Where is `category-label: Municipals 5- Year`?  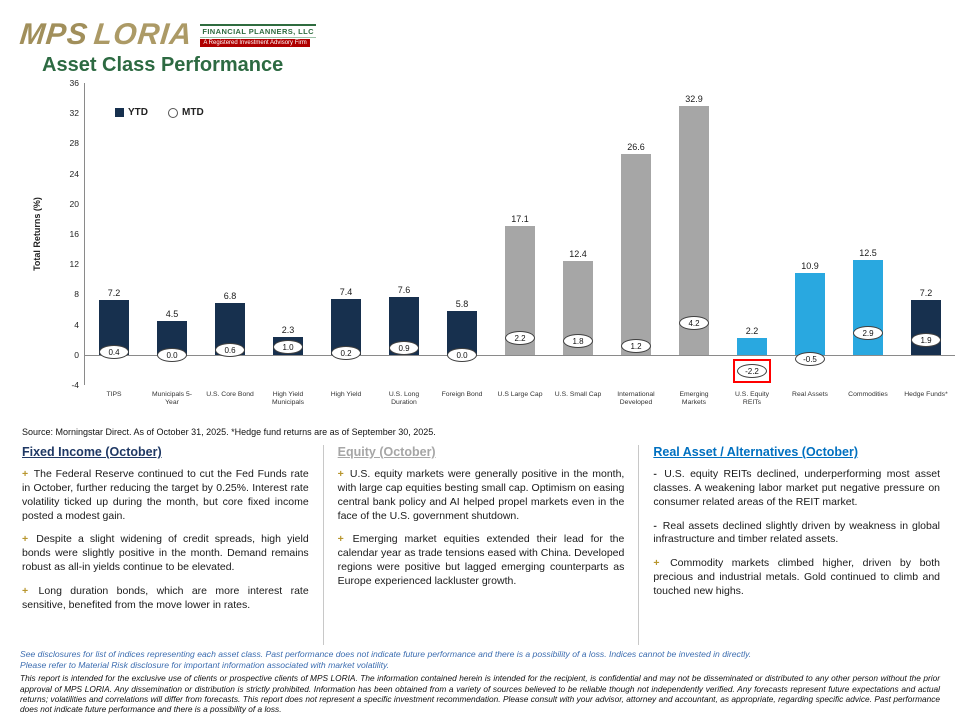 category-label: Municipals 5- Year is located at coordinates (172, 399).